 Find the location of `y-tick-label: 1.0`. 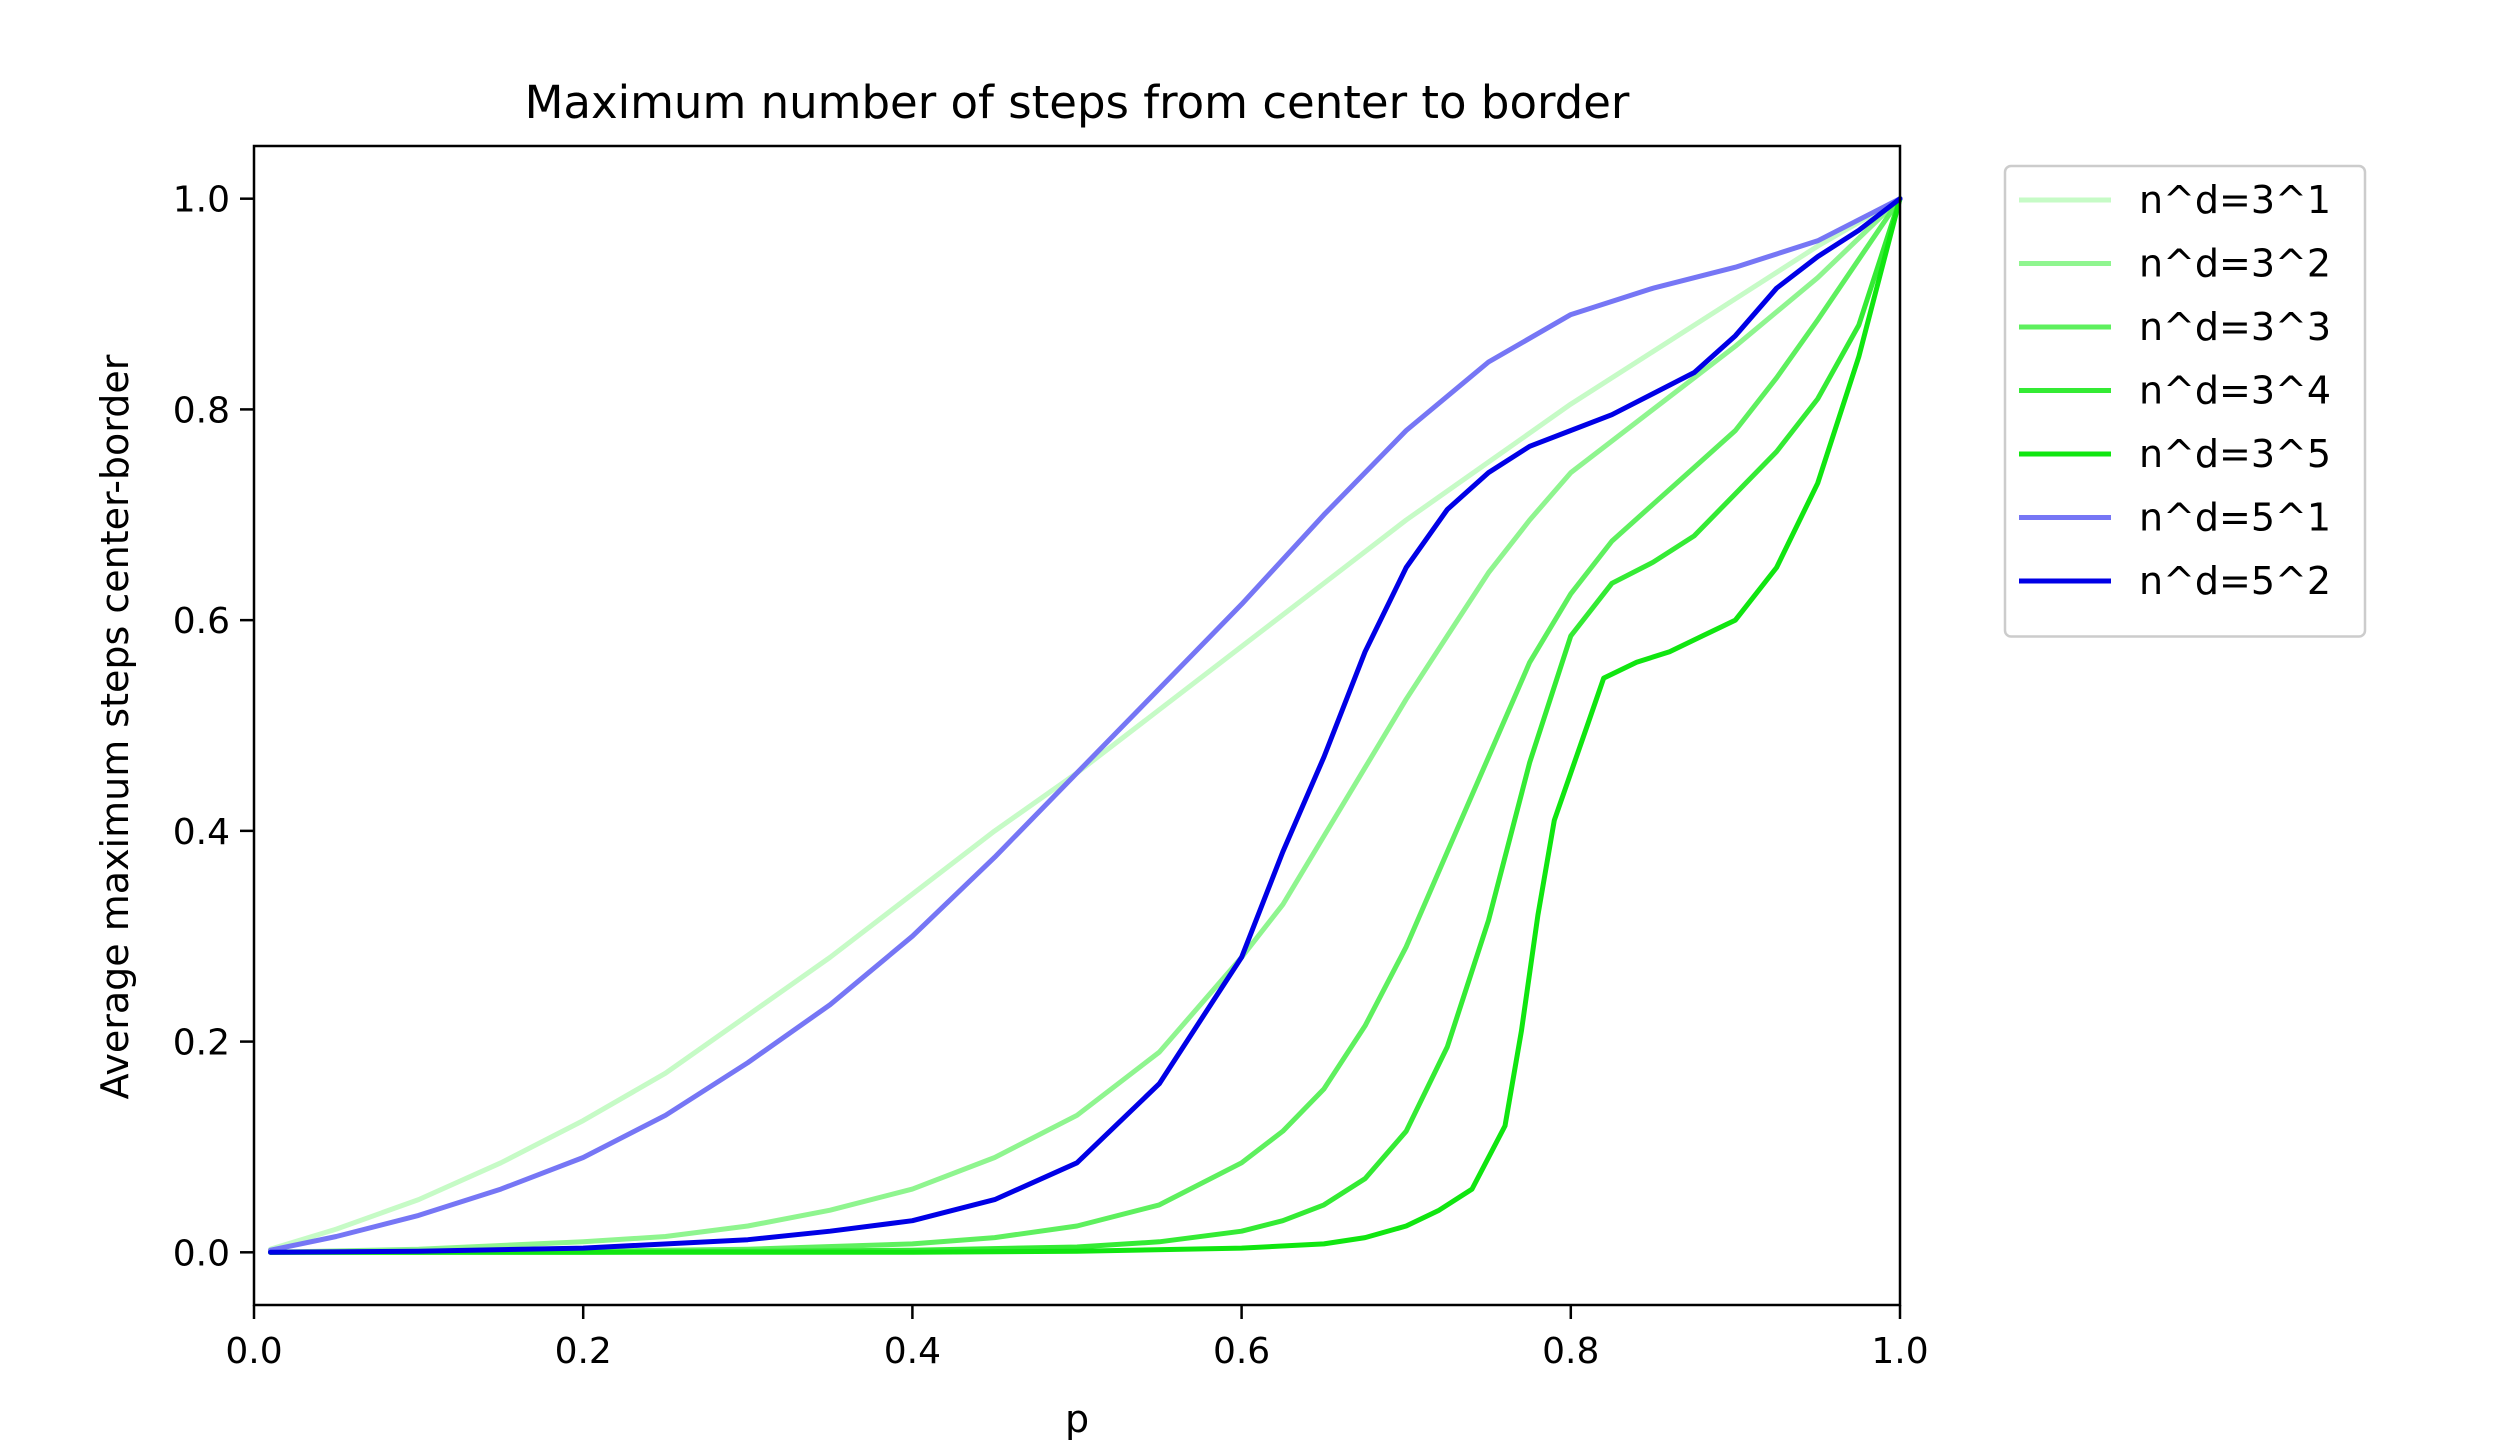

y-tick-label: 1.0 is located at coordinates (201, 200).